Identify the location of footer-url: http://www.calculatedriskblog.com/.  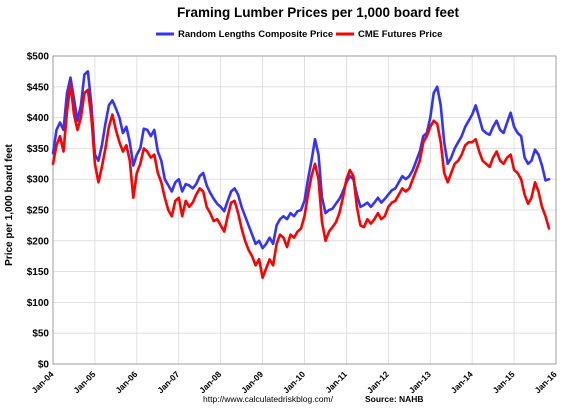
(268, 399).